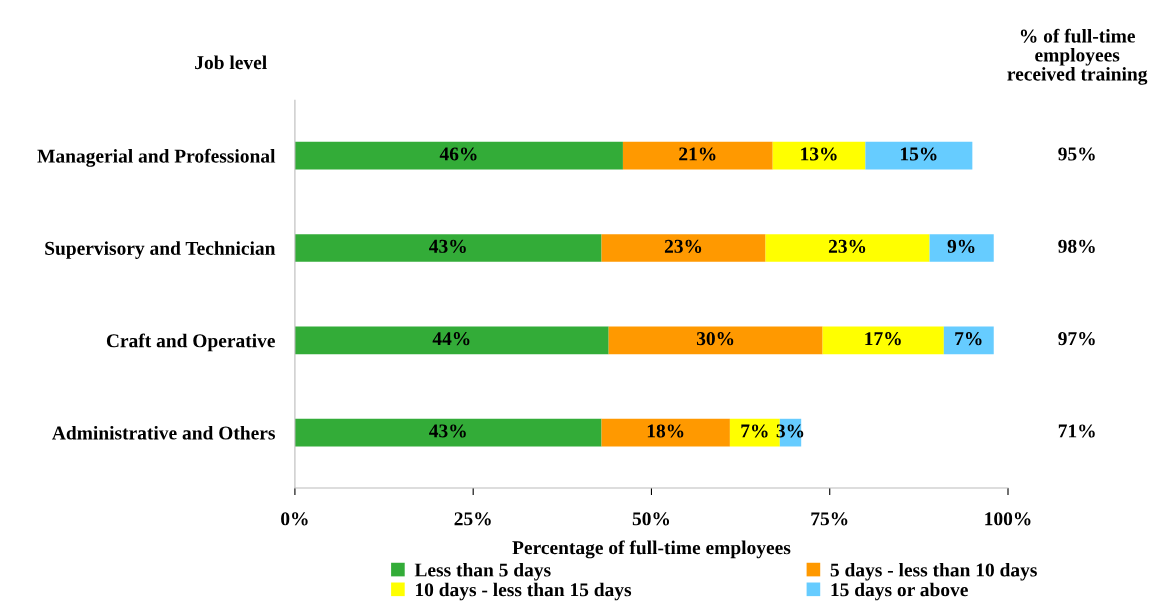 This screenshot has width=1152, height=604. I want to click on data-label: 21%, so click(697, 154).